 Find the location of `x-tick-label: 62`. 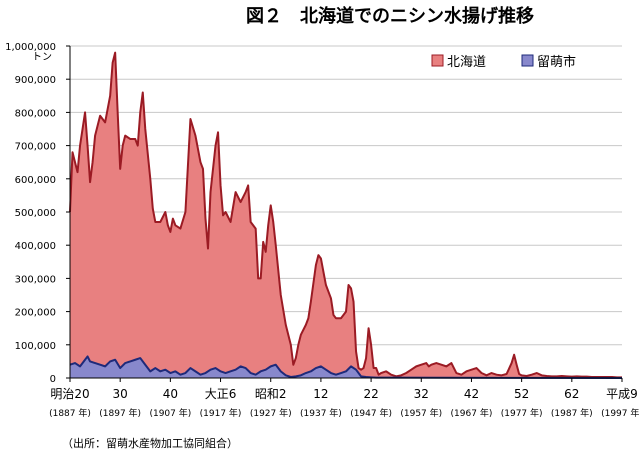

x-tick-label: 62 is located at coordinates (571, 394).